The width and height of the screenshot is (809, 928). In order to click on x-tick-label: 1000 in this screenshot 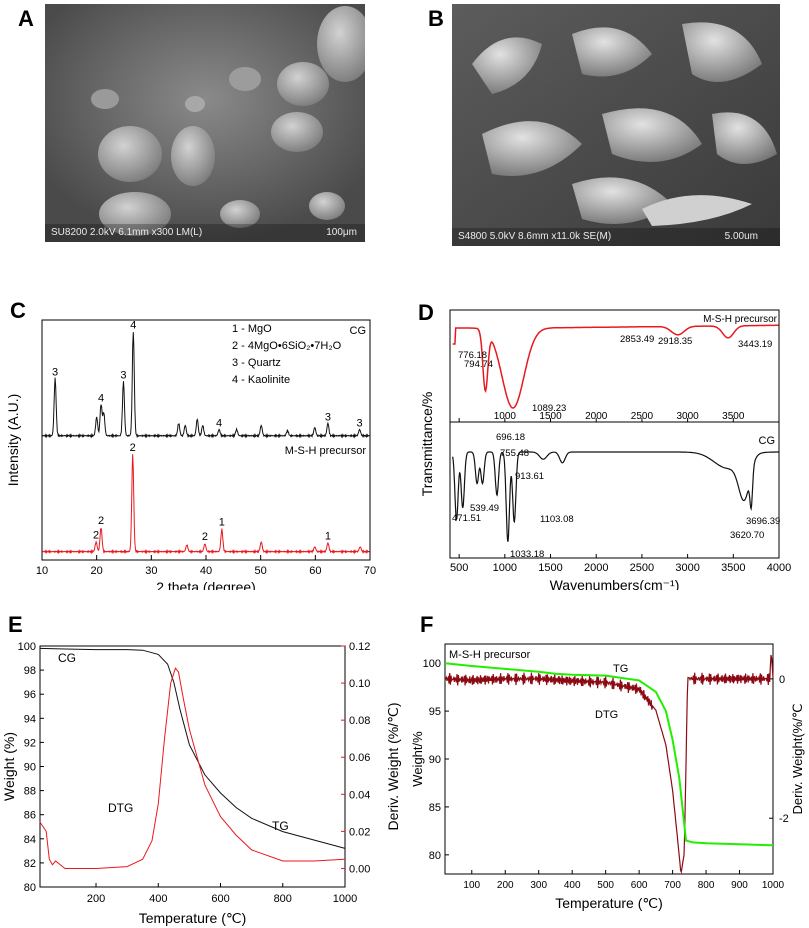, I will do `click(773, 885)`.